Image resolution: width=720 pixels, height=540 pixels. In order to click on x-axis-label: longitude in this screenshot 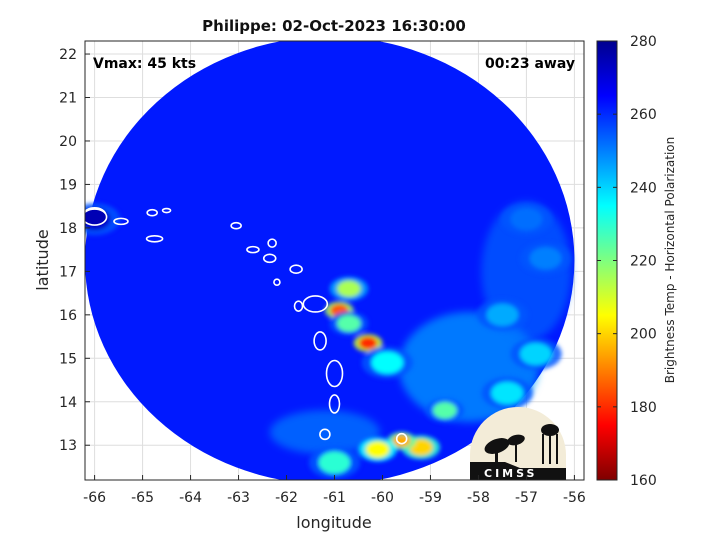, I will do `click(333, 522)`.